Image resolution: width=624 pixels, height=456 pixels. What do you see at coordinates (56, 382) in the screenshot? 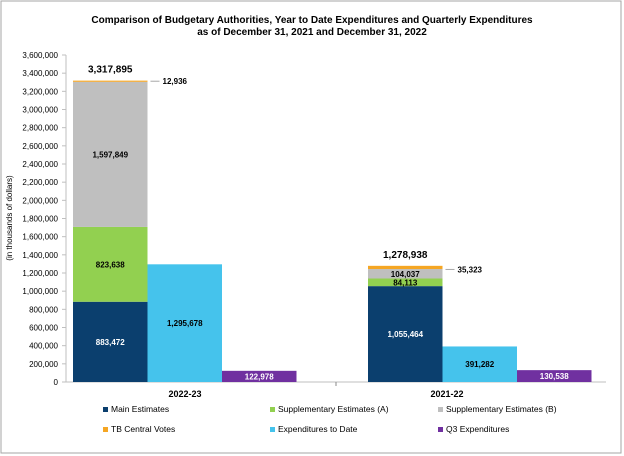
I see `y-tick-label: 0` at bounding box center [56, 382].